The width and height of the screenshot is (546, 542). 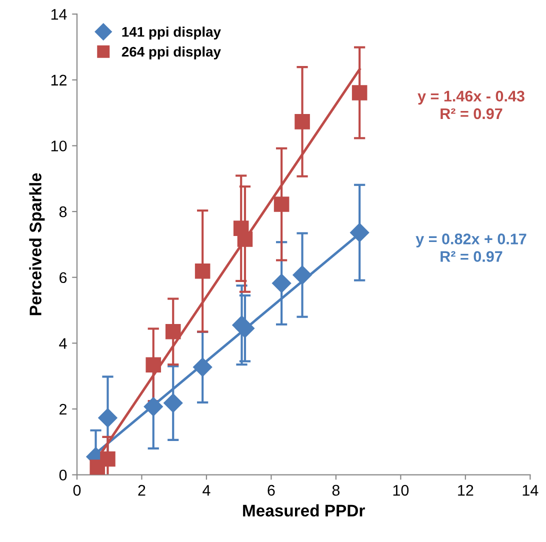 I want to click on x-tick-label: 6, so click(x=271, y=490).